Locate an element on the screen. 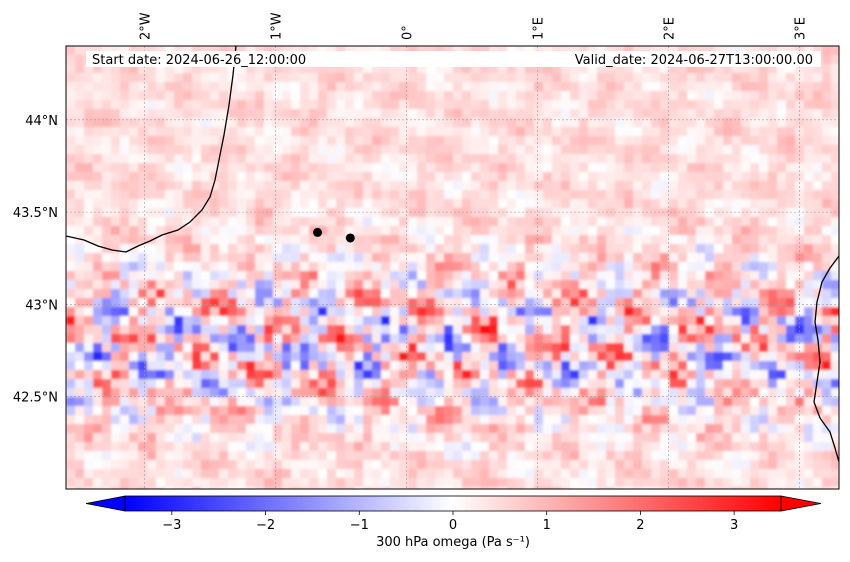  colorbar-label: 300 hPa omega (Pa s⁻¹) is located at coordinates (453, 542).